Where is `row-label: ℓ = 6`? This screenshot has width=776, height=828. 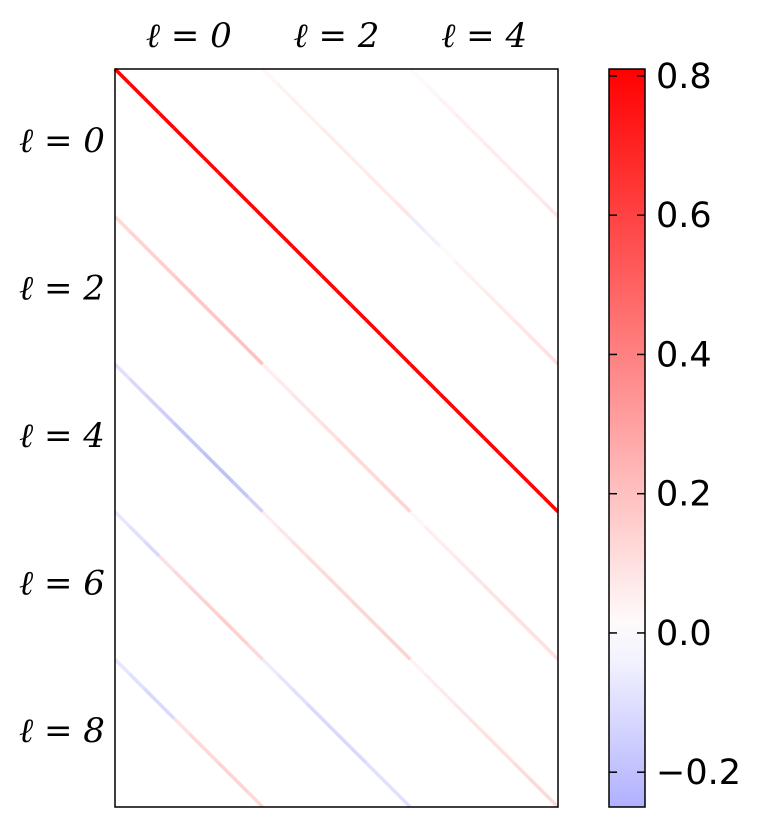 row-label: ℓ = 6 is located at coordinates (62, 584).